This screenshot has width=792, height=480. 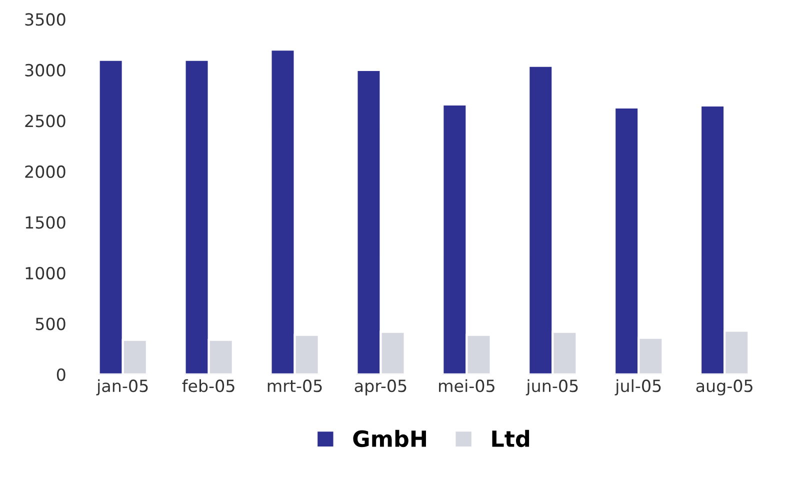 I want to click on x-tick-label: jan-05, so click(x=122, y=387).